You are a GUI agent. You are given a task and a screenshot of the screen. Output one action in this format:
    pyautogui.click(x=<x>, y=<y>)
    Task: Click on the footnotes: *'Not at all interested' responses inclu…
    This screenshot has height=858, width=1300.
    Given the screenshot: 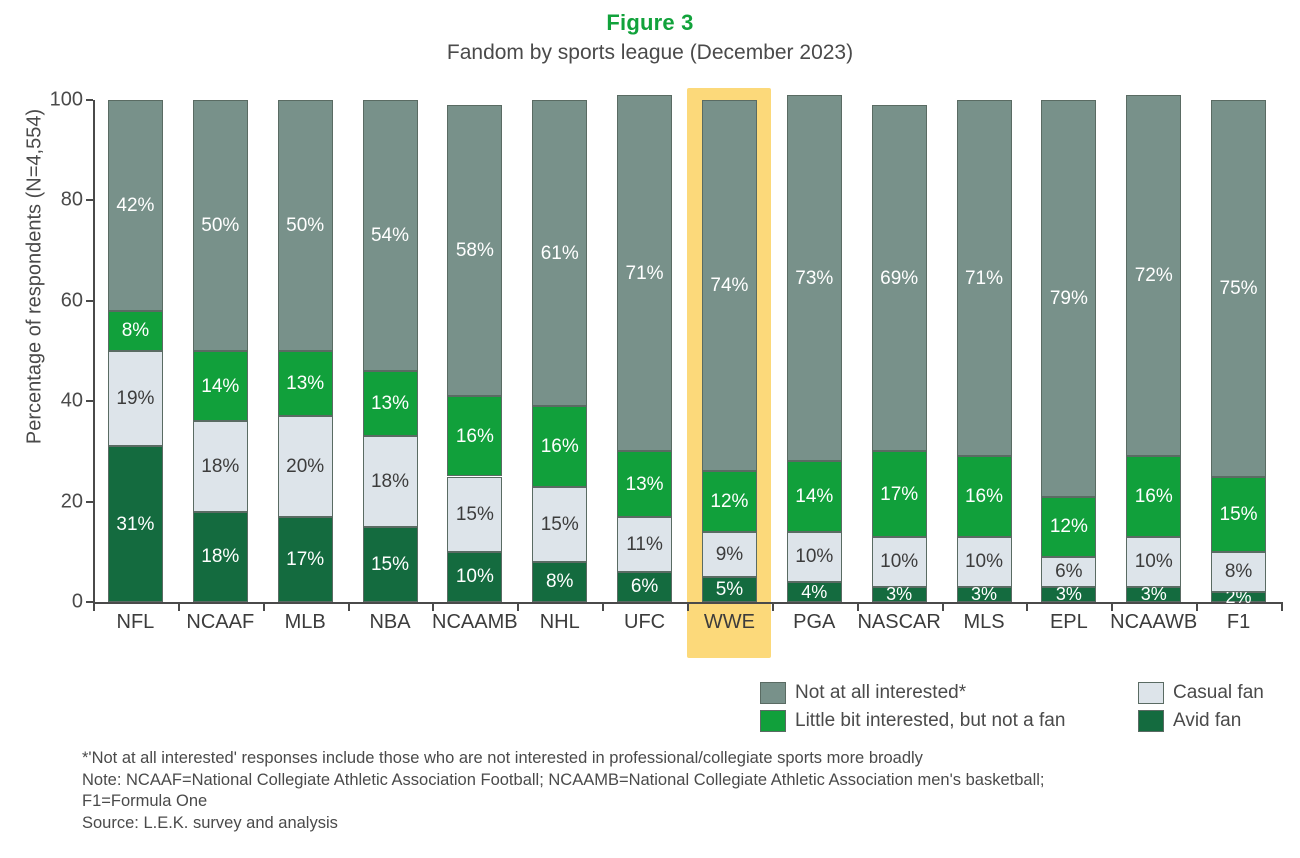 What is the action you would take?
    pyautogui.click(x=687, y=791)
    